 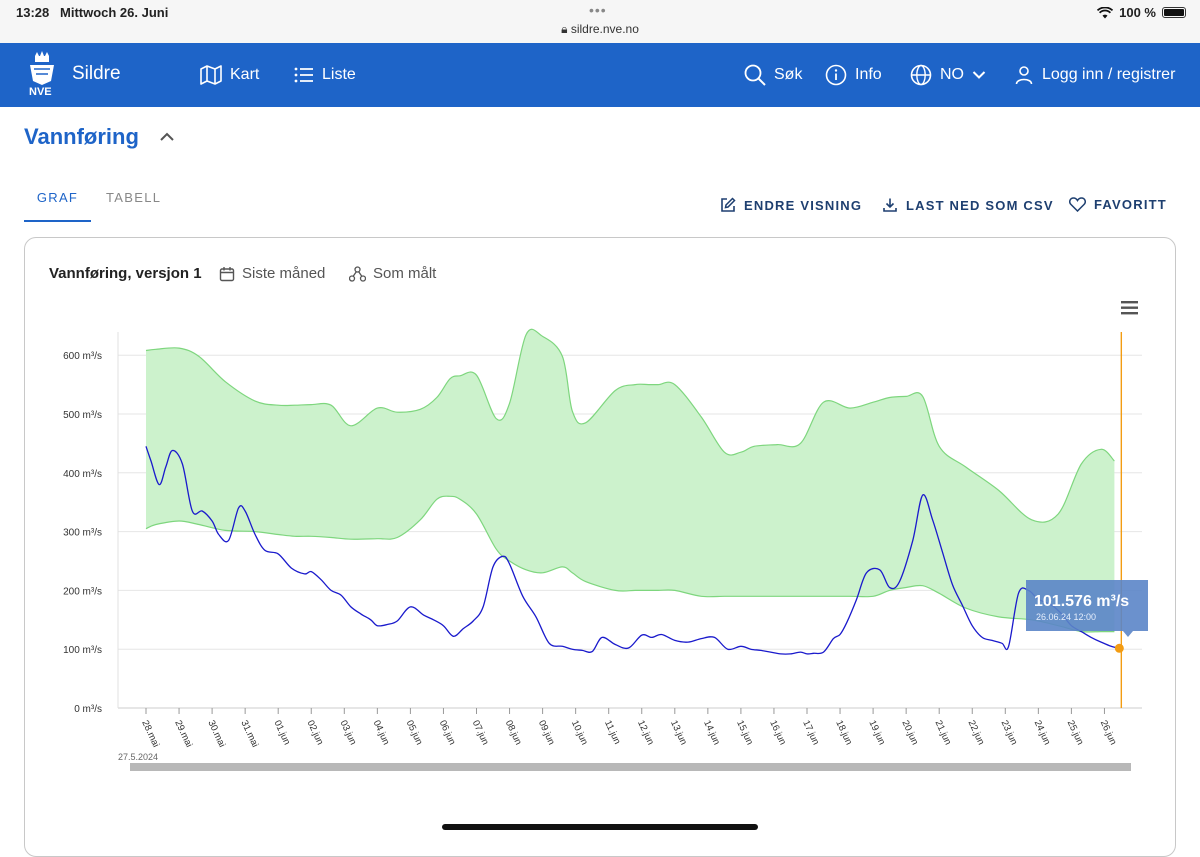 What do you see at coordinates (134, 197) in the screenshot?
I see `tab-tabell: TABELL` at bounding box center [134, 197].